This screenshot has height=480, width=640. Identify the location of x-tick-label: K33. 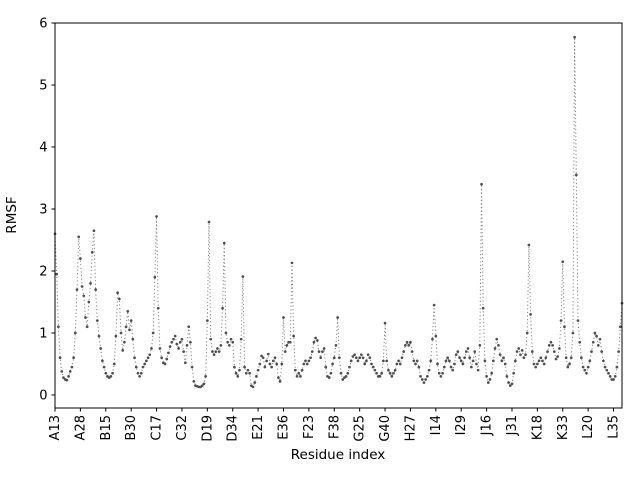
(563, 427).